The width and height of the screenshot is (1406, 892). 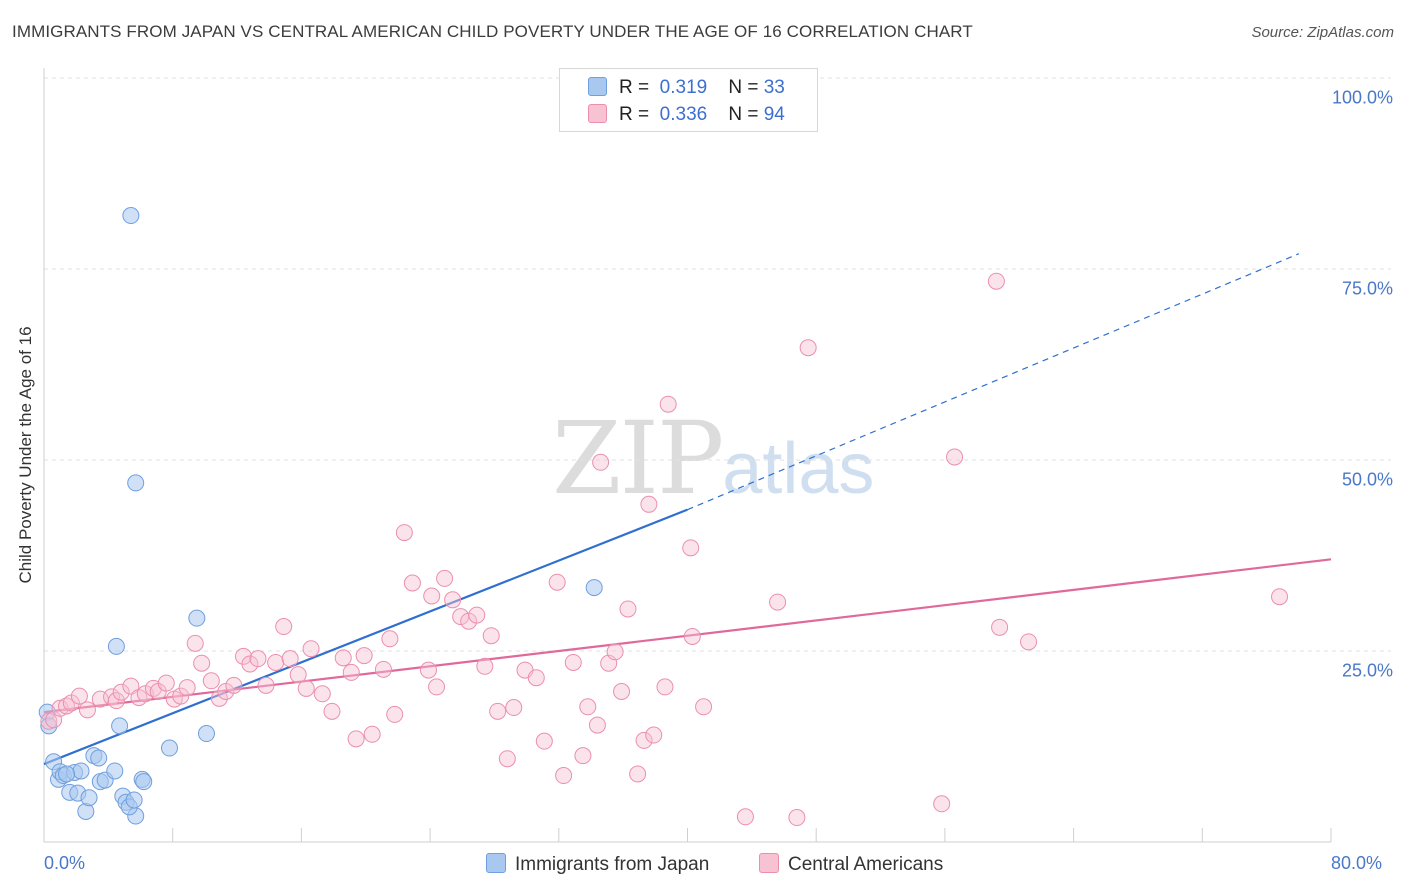 I want to click on legend-row-central: R = 0.336 N = 94, so click(x=686, y=115).